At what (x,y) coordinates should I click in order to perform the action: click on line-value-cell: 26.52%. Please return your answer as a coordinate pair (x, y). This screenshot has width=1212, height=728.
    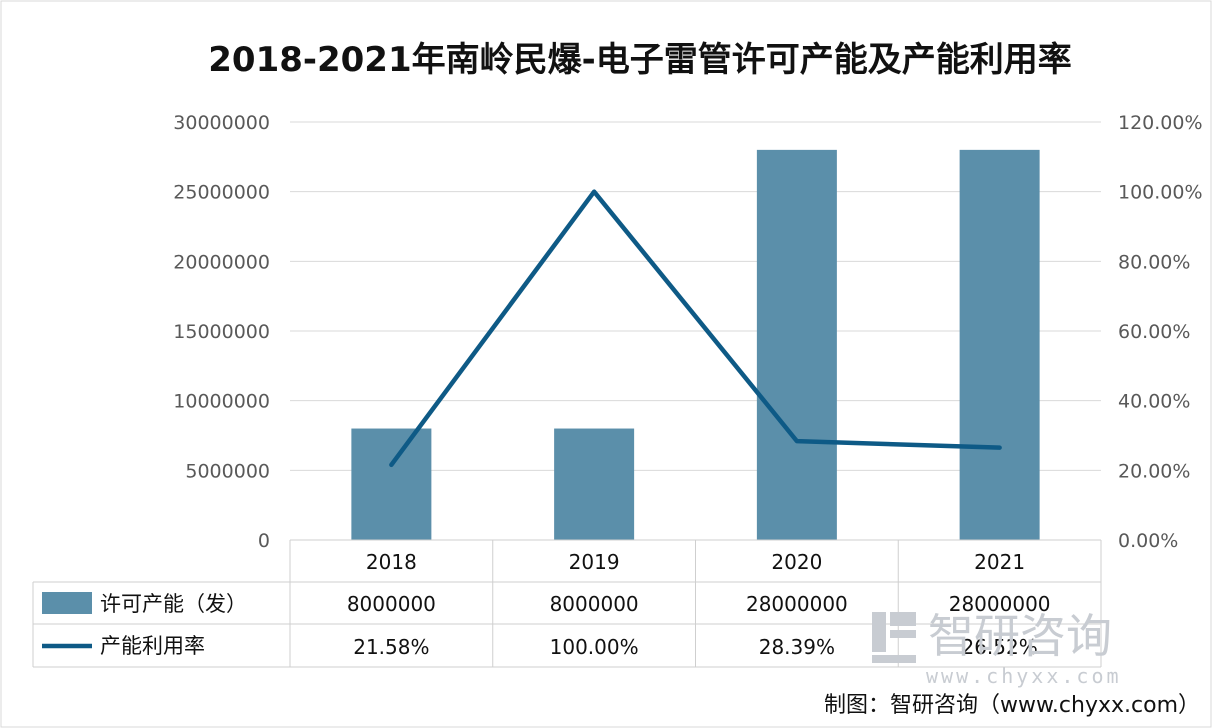
    Looking at the image, I should click on (999, 647).